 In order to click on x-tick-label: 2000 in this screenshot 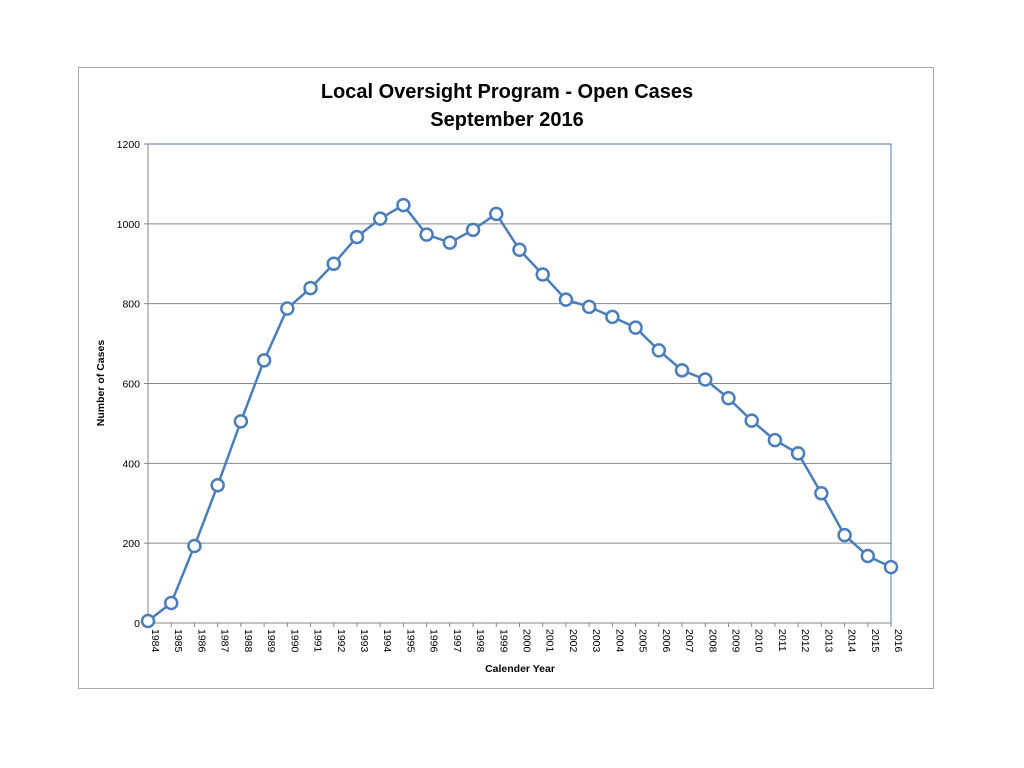, I will do `click(527, 641)`.